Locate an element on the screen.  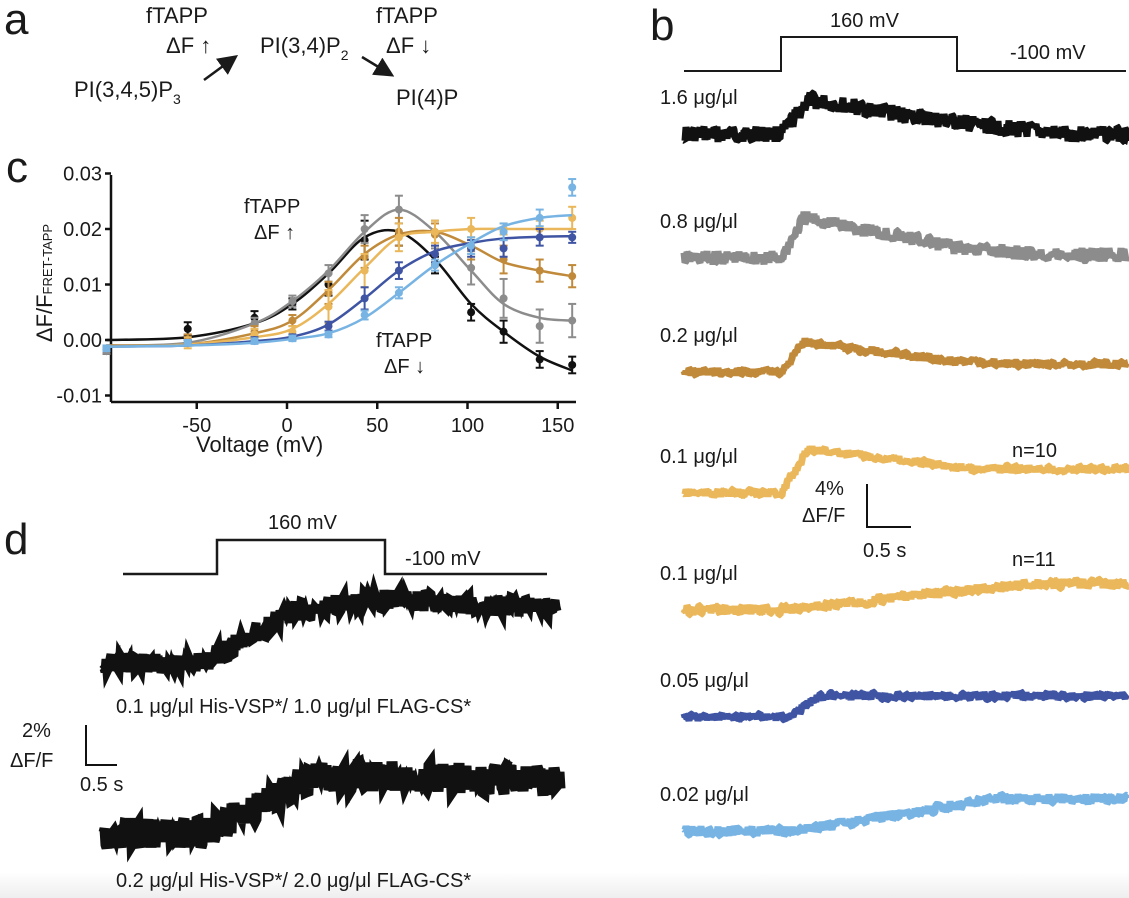
panel-label-d: d is located at coordinates (16, 539).